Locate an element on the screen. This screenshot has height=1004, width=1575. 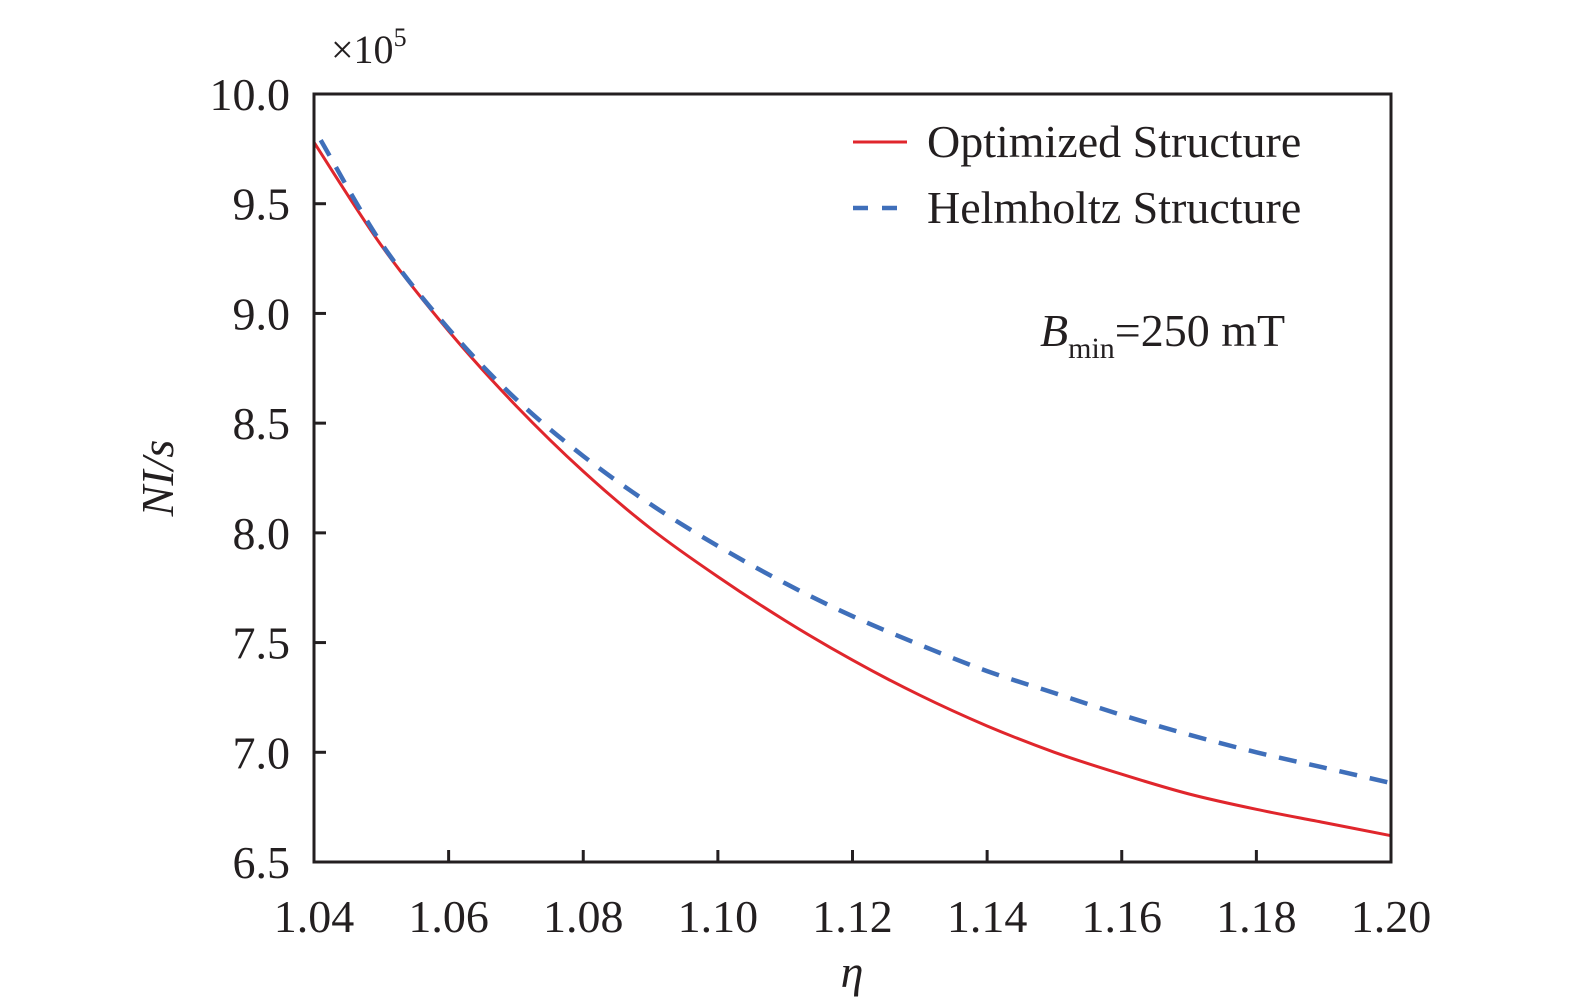
multiplier-base: ×10 is located at coordinates (362, 49).